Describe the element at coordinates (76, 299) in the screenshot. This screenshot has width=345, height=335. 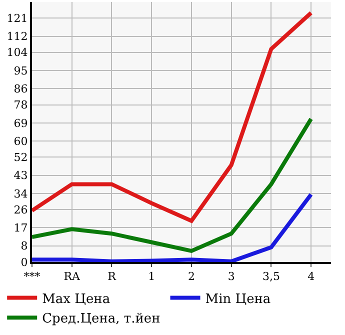
I see `legend-label: Max Цена` at that location.